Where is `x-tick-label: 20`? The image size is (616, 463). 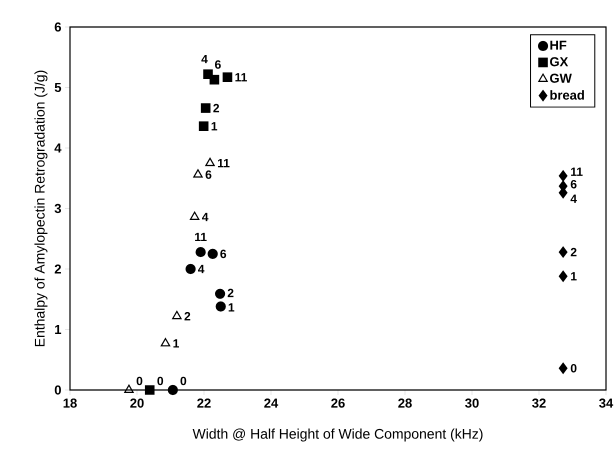
x-tick-label: 20 is located at coordinates (137, 403).